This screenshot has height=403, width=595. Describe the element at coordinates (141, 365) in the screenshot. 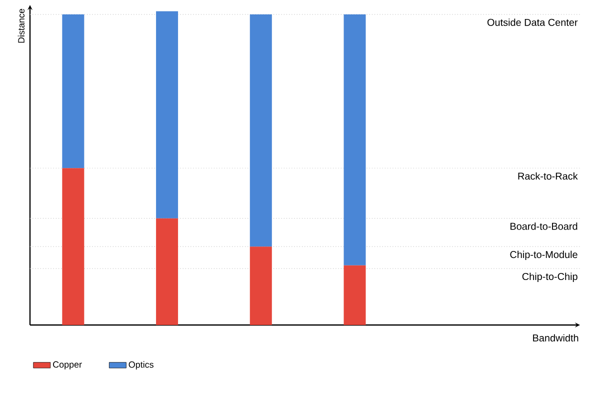

I see `legend-label: Optics` at that location.